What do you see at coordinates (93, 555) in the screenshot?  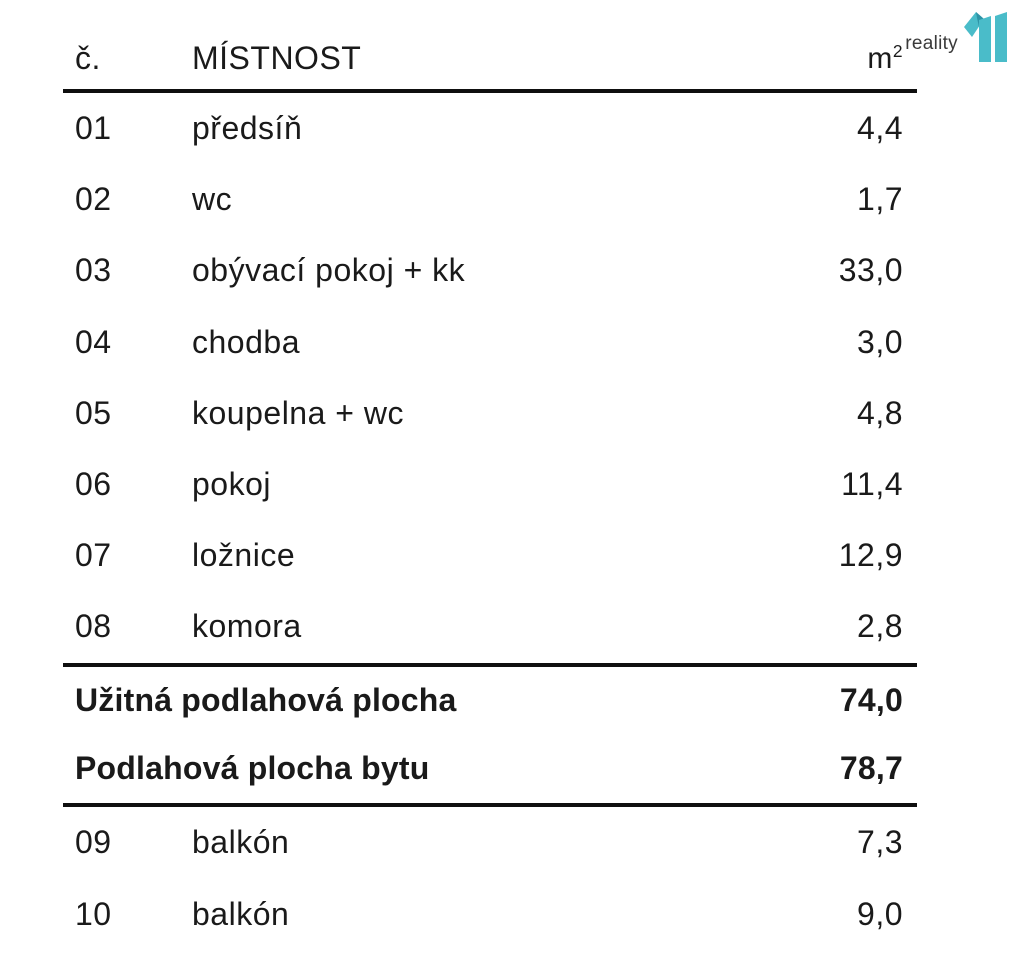 I see `room-number: 07` at bounding box center [93, 555].